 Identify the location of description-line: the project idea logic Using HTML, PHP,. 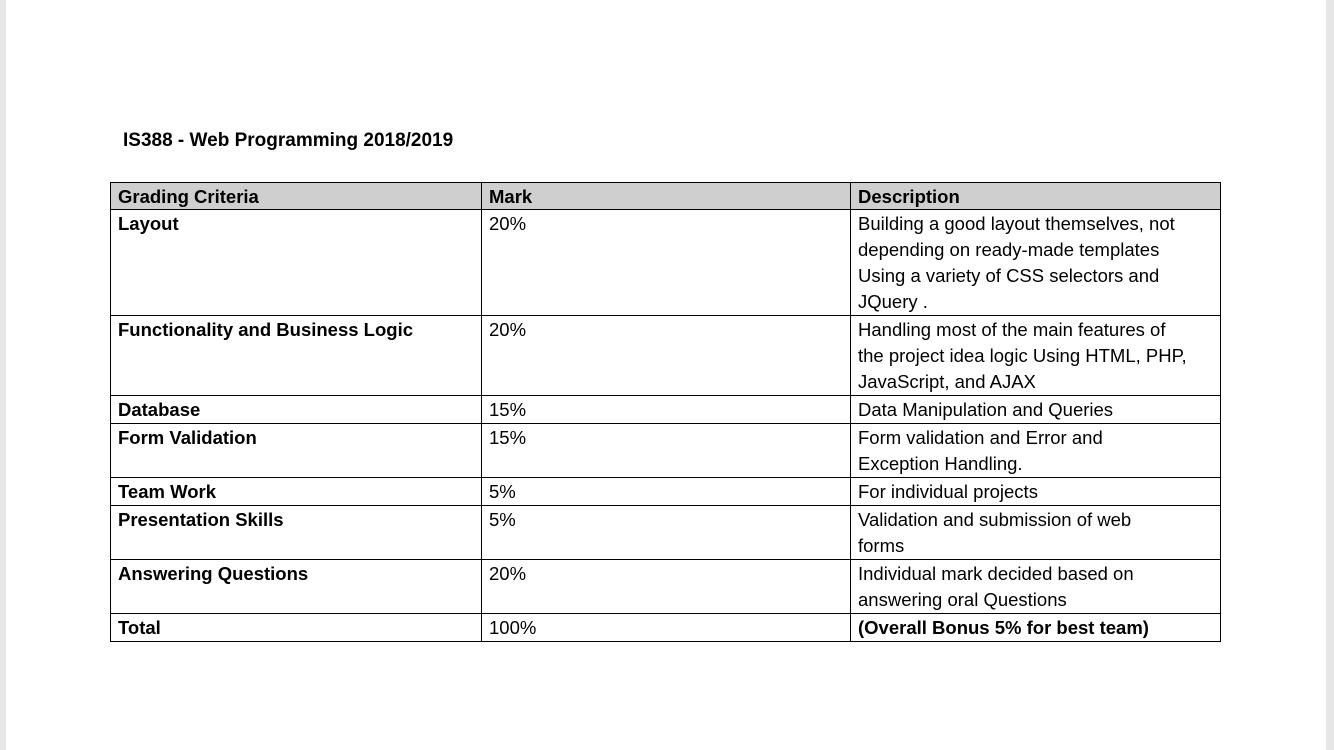
(1022, 355).